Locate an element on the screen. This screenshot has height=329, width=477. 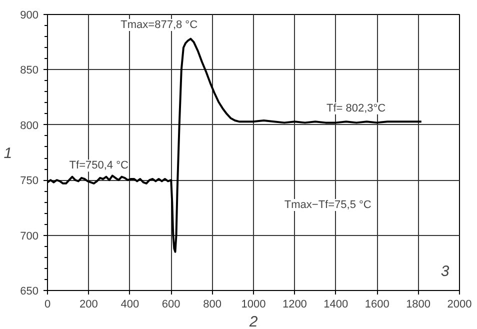
annotation: Tmax=877,8 °C is located at coordinates (159, 25).